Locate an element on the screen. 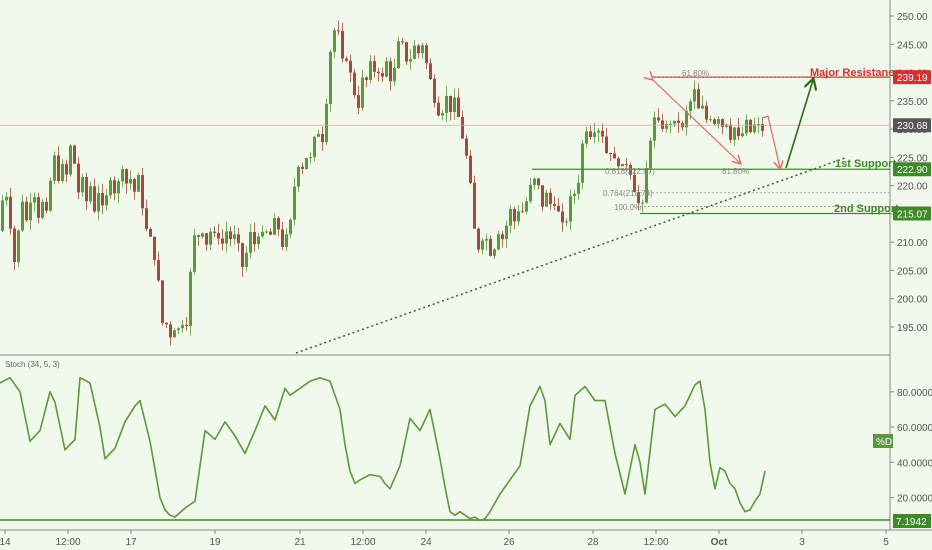 Image resolution: width=932 pixels, height=550 pixels. fib-swing-arrow is located at coordinates (696, 121).